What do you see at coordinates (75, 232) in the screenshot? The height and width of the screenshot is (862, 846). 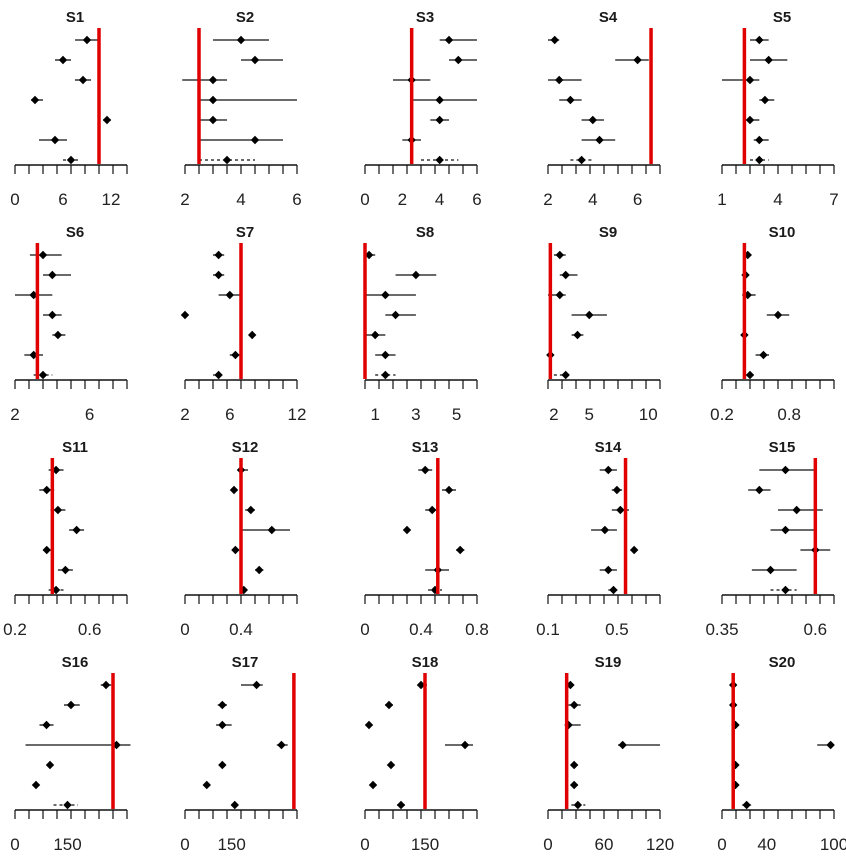 I see `panel-title: S6` at bounding box center [75, 232].